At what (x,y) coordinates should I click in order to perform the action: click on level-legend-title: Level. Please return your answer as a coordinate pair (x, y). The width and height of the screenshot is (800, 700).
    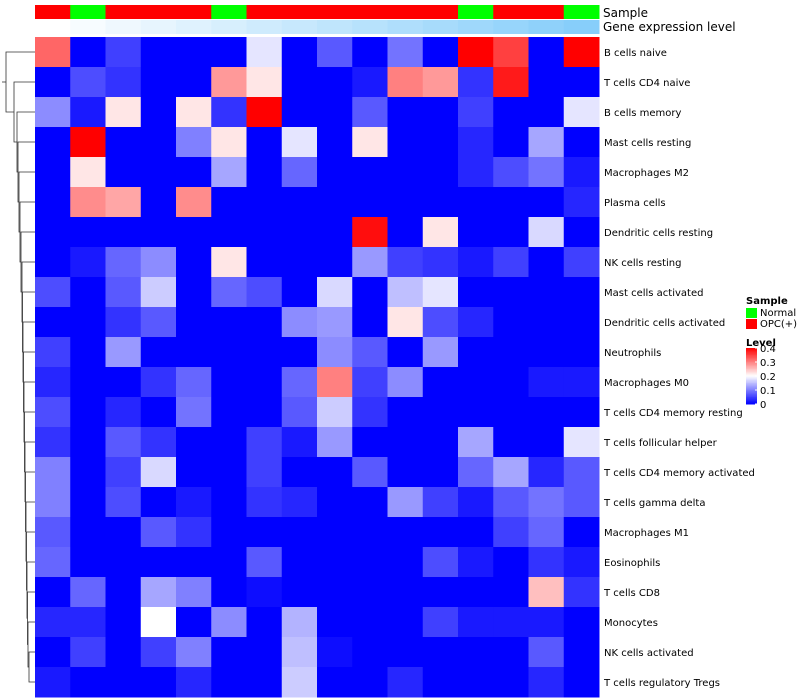
    Looking at the image, I should click on (761, 343).